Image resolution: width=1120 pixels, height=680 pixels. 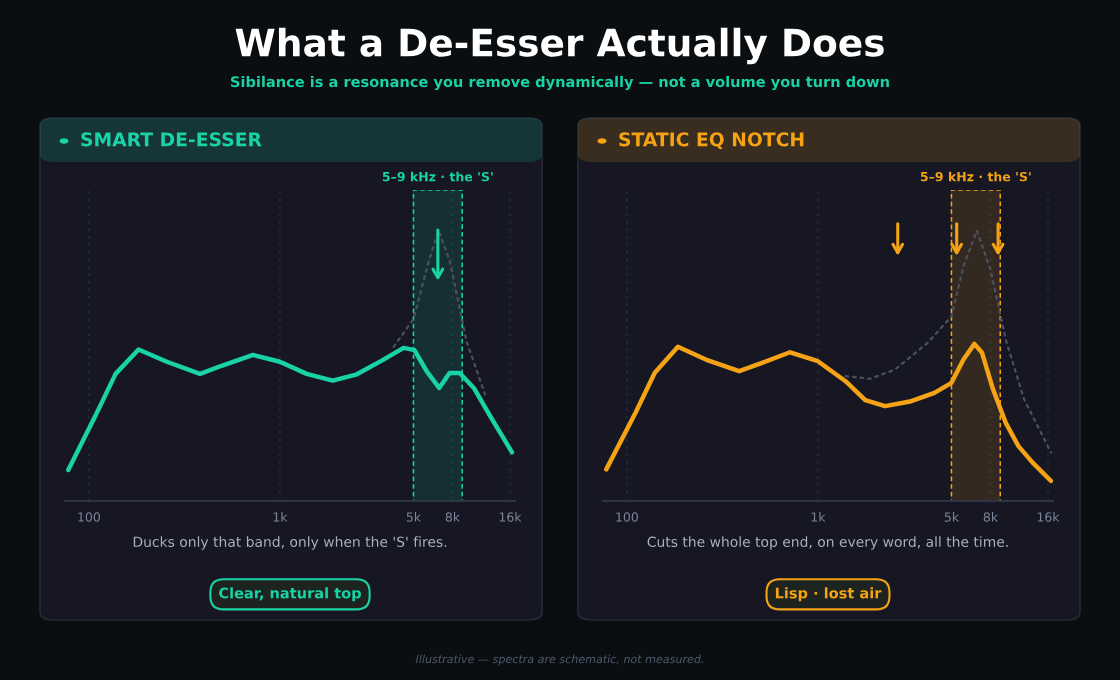 I want to click on text: Clear, natural top, so click(x=290, y=594).